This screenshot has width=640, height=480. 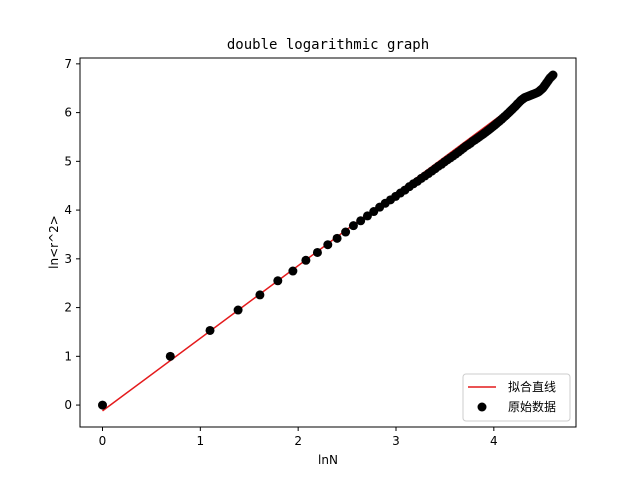 I want to click on y-axis-label: ln<r^2>, so click(x=54, y=242).